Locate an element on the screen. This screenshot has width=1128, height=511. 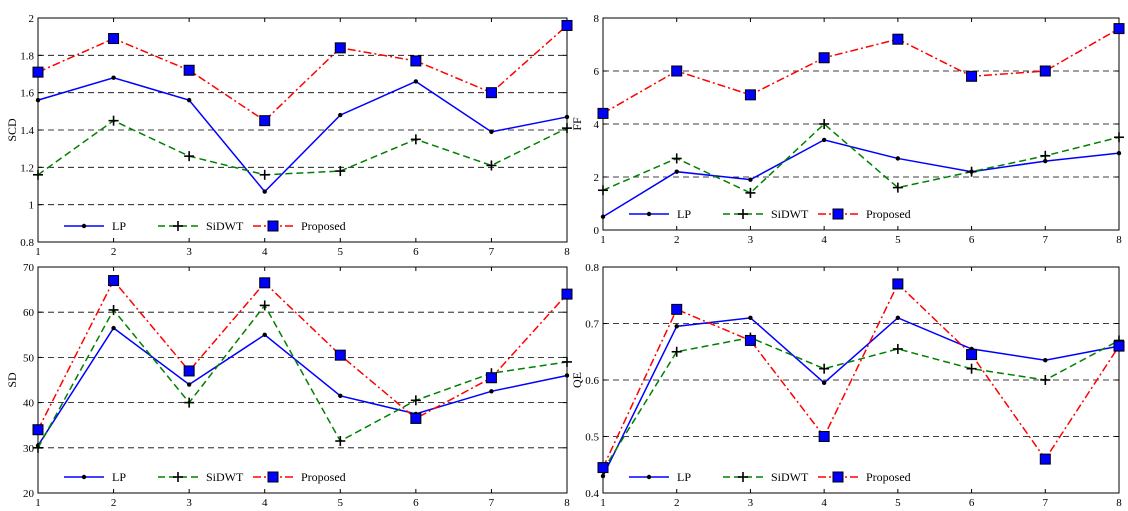
y-tick-label: 30 is located at coordinates (29, 449).